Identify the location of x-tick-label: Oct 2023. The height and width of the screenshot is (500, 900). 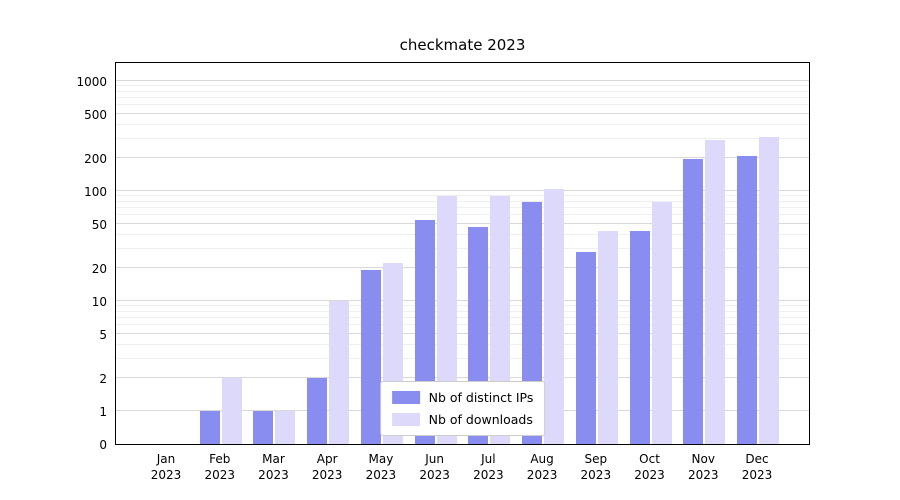
(649, 467).